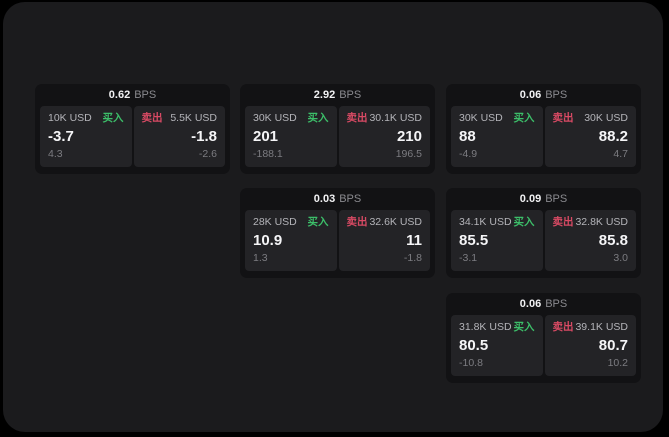 Image resolution: width=669 pixels, height=437 pixels. Describe the element at coordinates (530, 199) in the screenshot. I see `bps-value: 0.09` at that location.